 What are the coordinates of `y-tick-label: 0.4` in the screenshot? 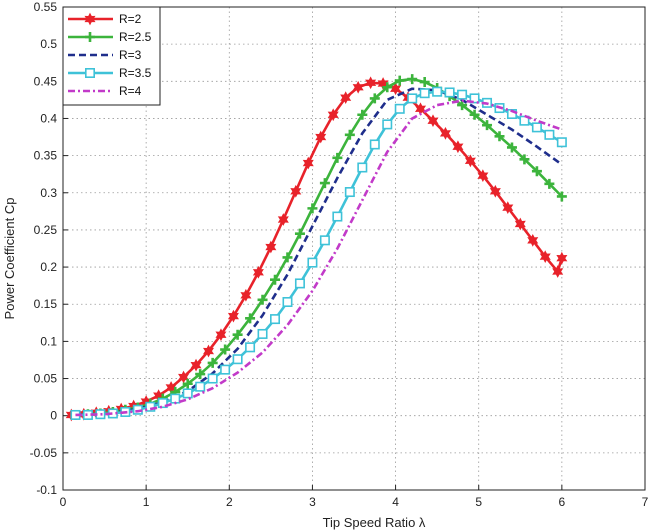 It's located at (48, 118).